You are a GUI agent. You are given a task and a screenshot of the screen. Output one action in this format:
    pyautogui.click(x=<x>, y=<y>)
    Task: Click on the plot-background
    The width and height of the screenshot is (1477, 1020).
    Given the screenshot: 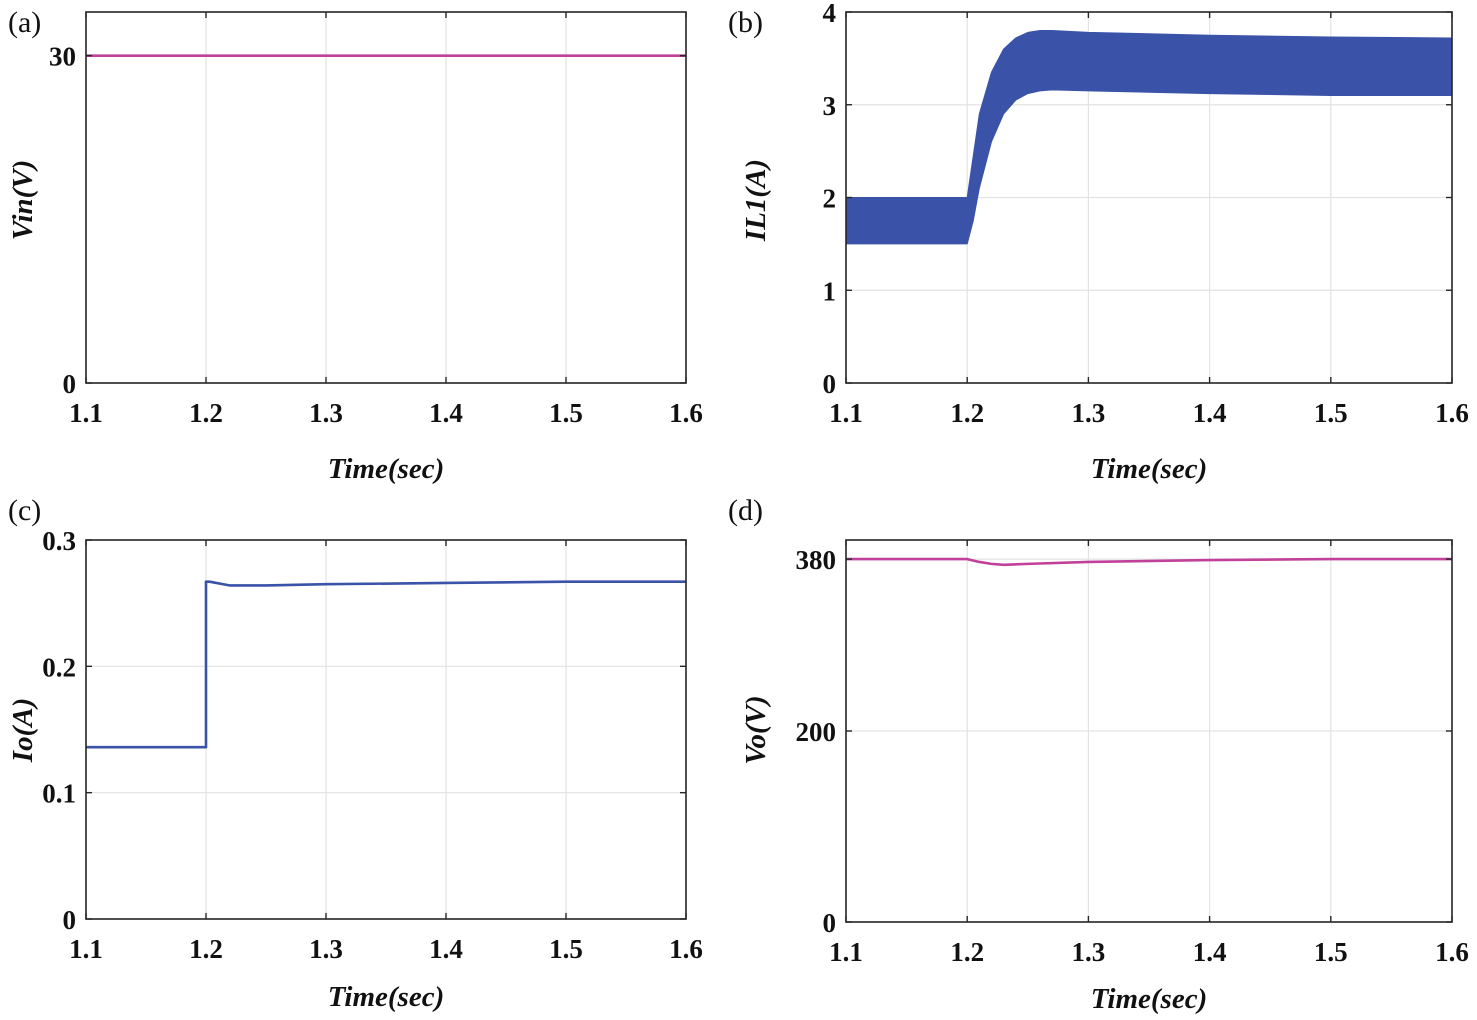 What is the action you would take?
    pyautogui.click(x=386, y=197)
    